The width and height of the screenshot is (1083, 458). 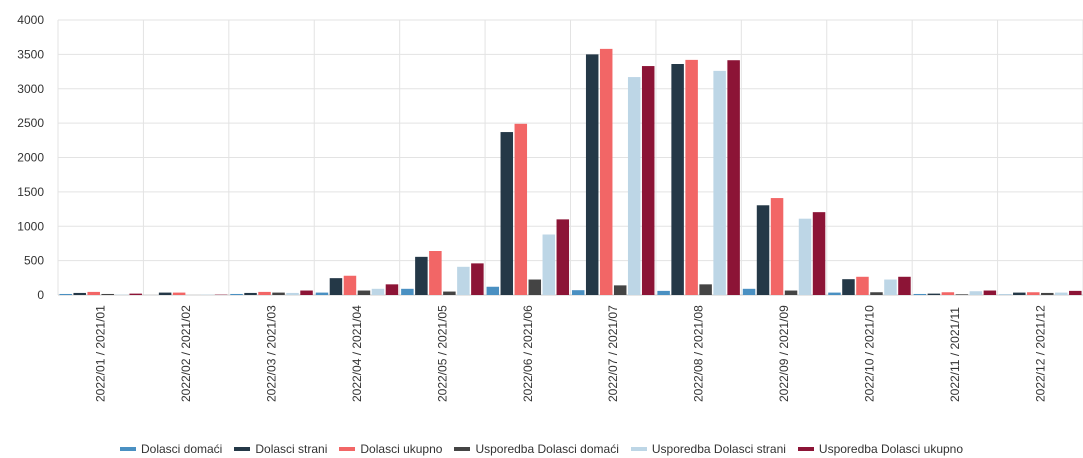 What do you see at coordinates (699, 353) in the screenshot?
I see `x-tick-label: 2022/08 / 2021/08` at bounding box center [699, 353].